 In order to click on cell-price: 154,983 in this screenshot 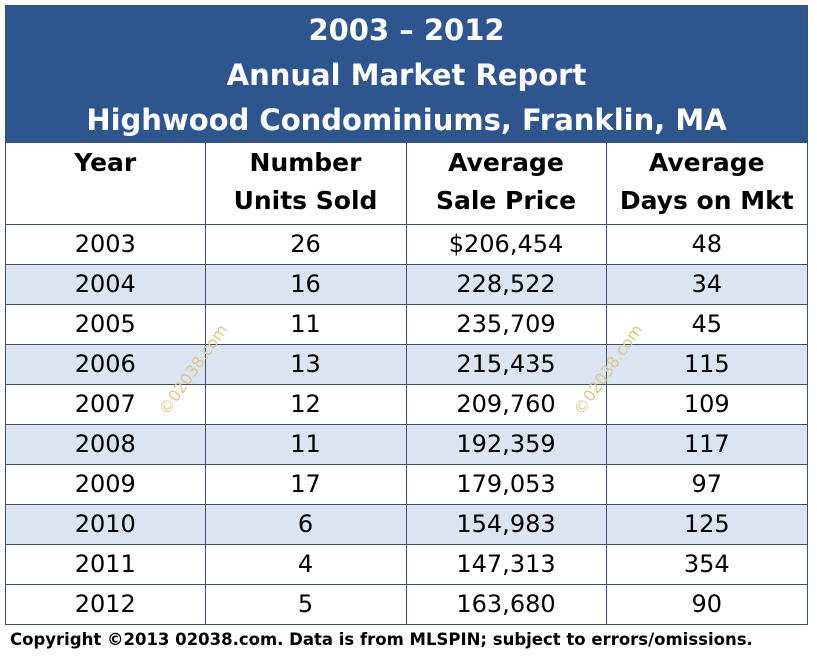, I will do `click(506, 524)`.